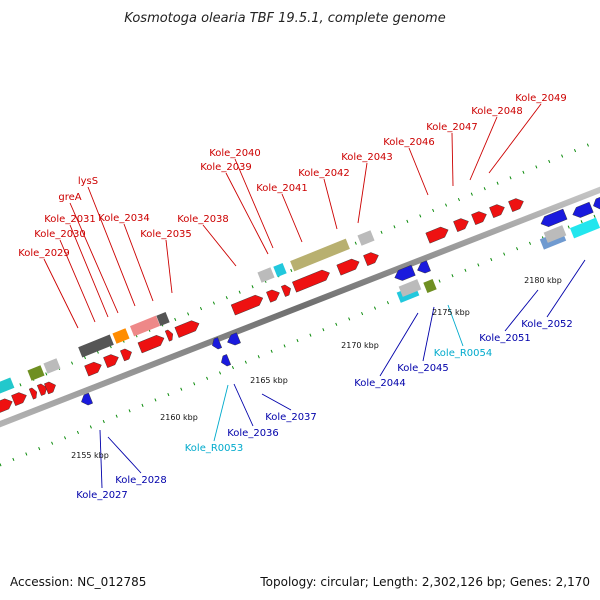 This screenshot has width=600, height=600. Describe the element at coordinates (497, 111) in the screenshot. I see `forward-gene-label: Kole_2048` at that location.